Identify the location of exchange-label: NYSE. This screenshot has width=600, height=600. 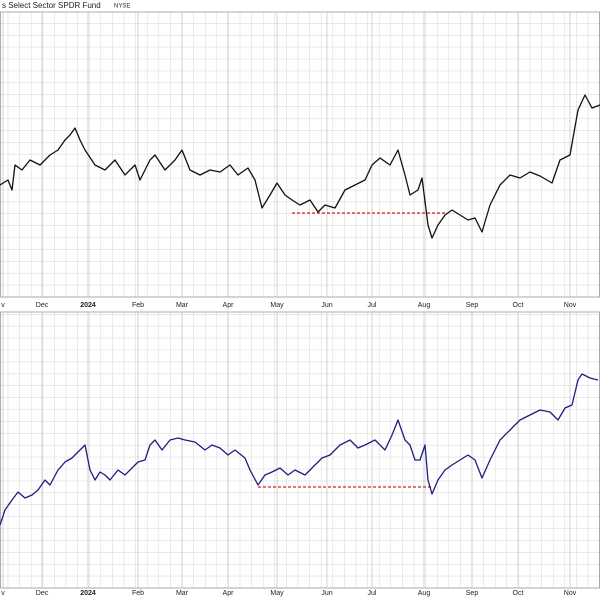
(122, 7).